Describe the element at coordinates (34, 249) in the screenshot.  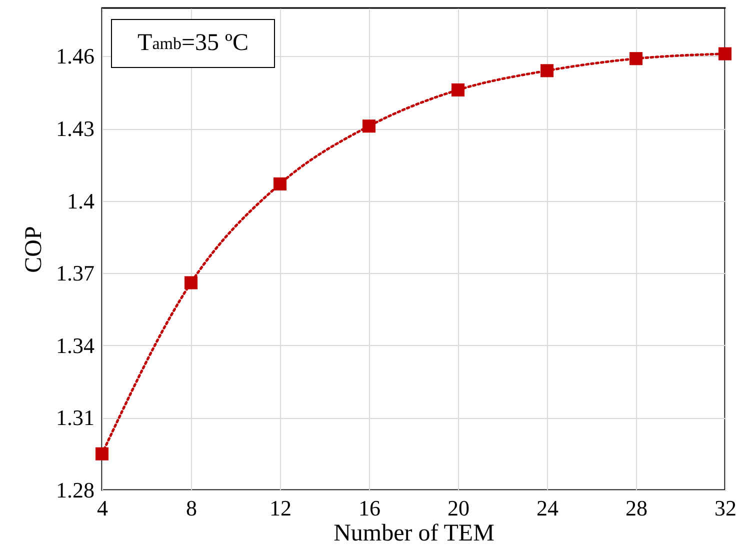
I see `y-axis-title: COP` at that location.